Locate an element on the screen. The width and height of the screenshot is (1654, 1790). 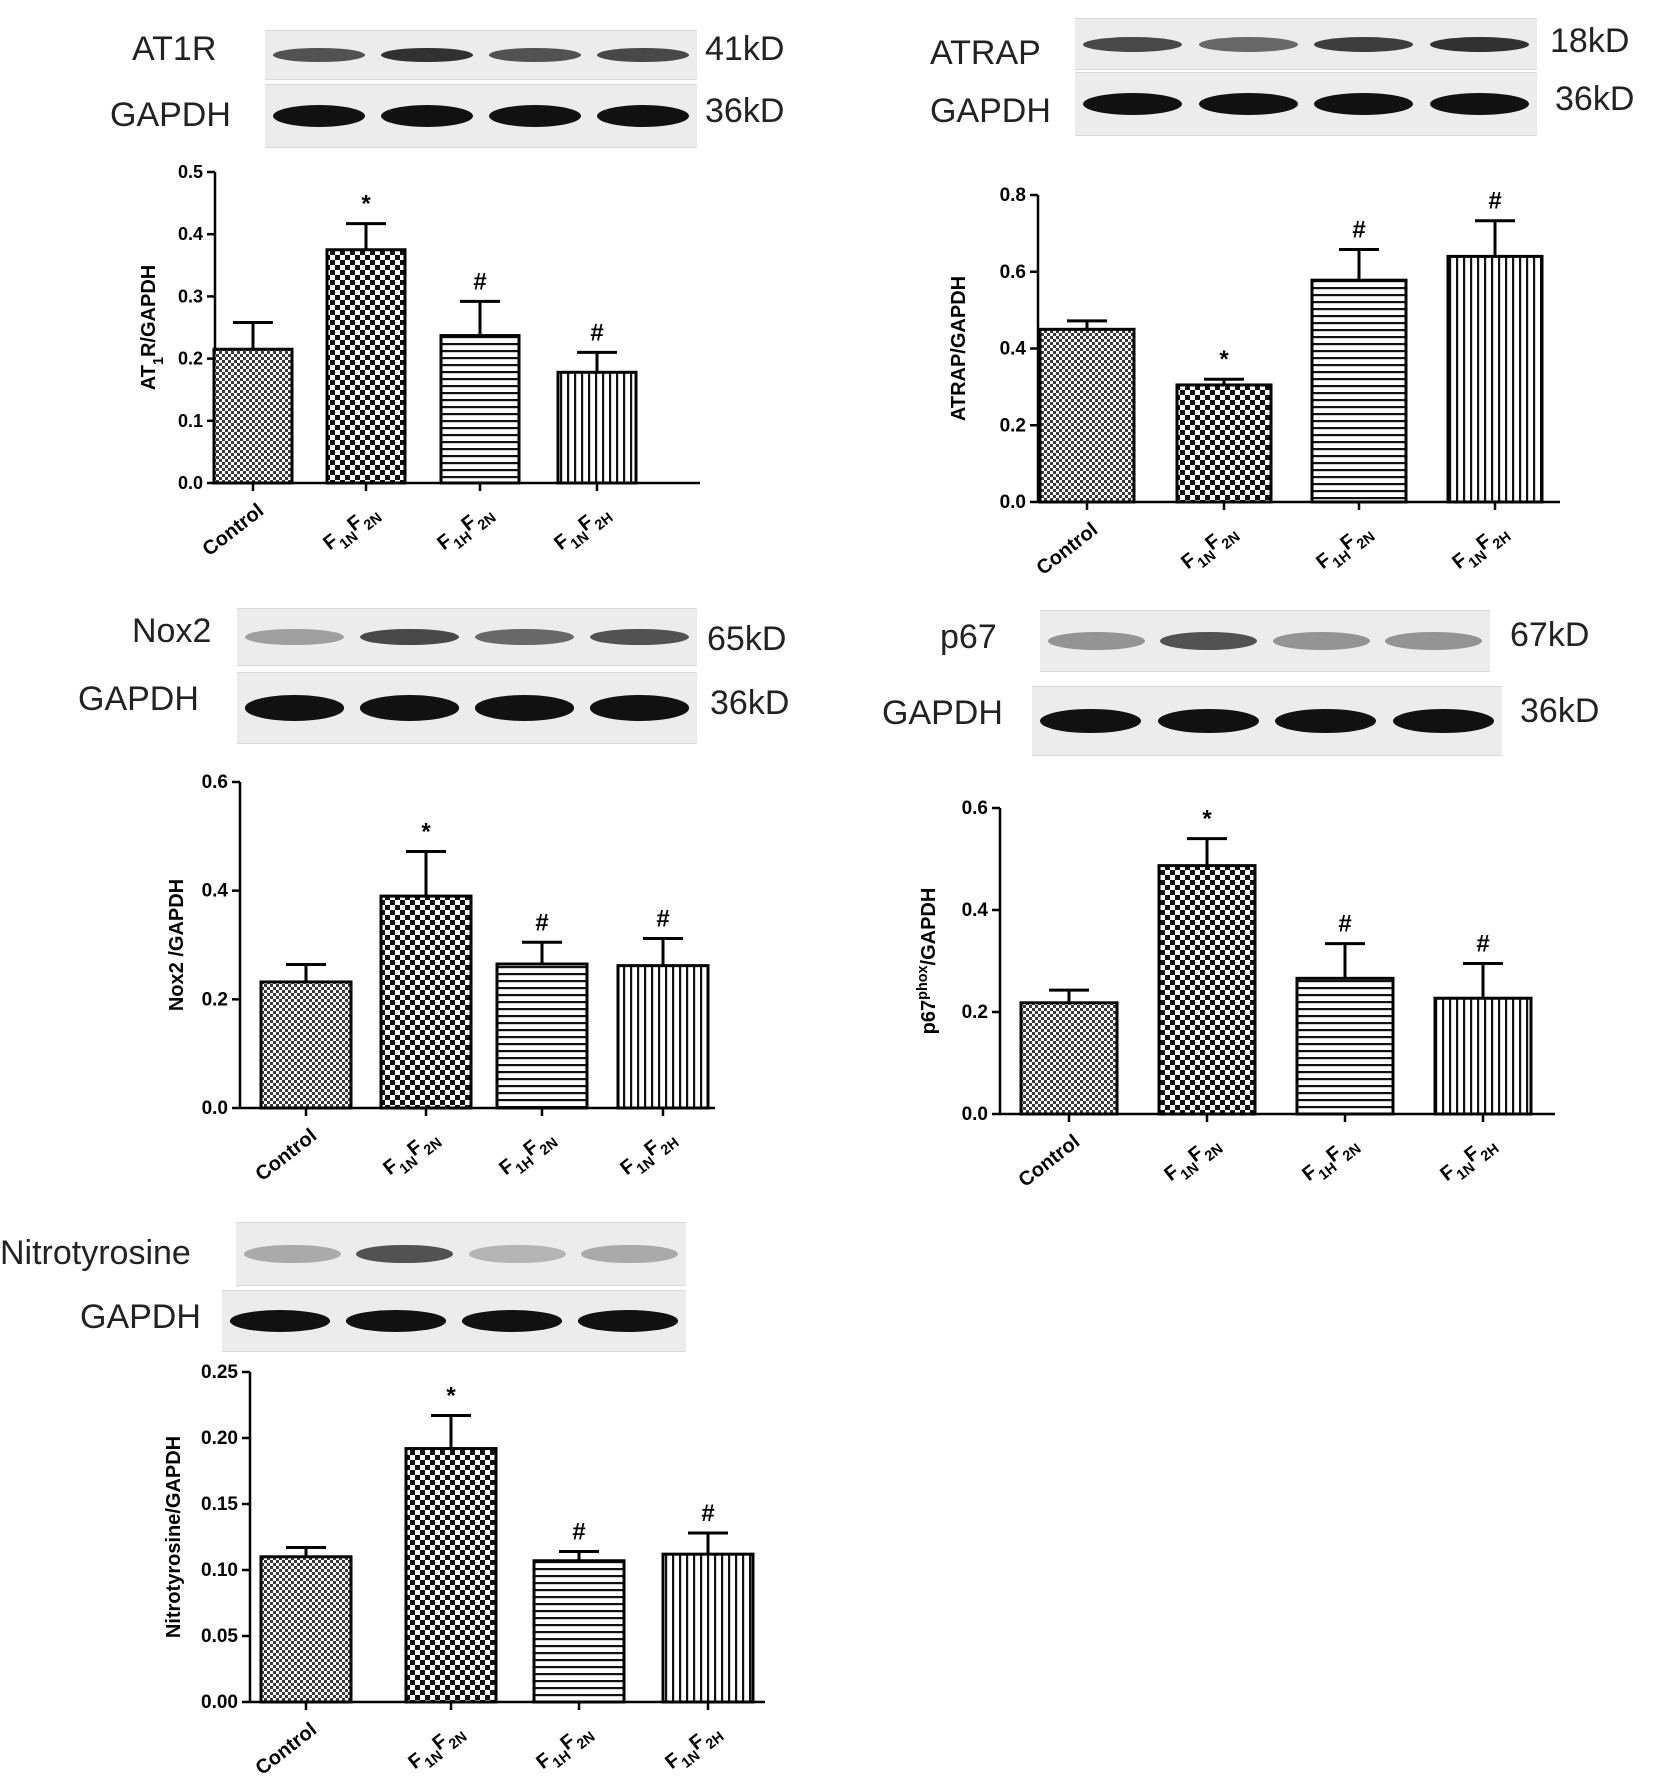
blot-label-atrap-1: GAPDH is located at coordinates (990, 111).